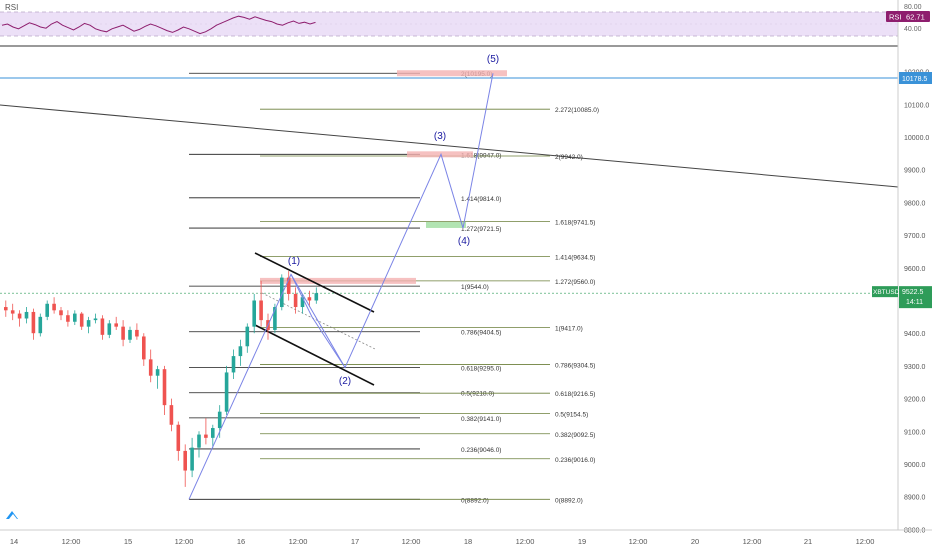 This screenshot has height=550, width=932. What do you see at coordinates (355, 541) in the screenshot?
I see `time-axis-label: 17` at bounding box center [355, 541].